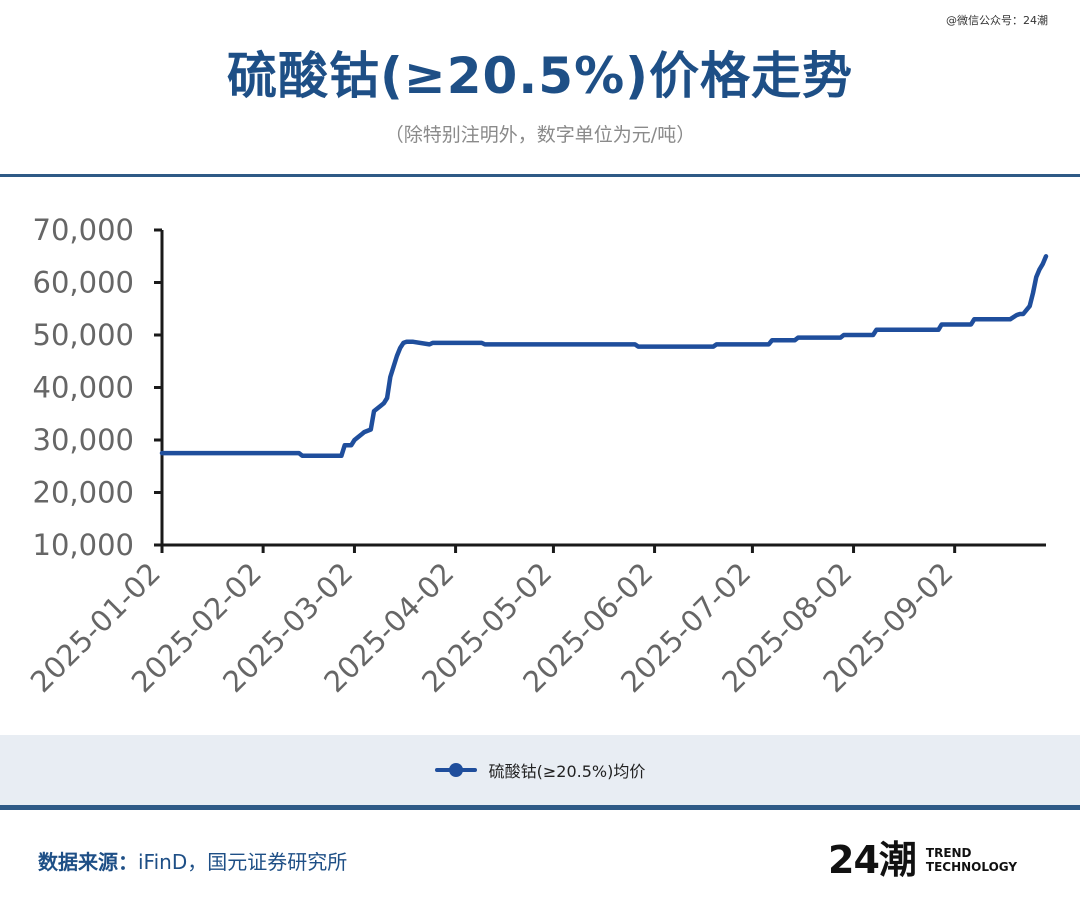  I want to click on chart-title: 硫酸钴(≥20.5%)价格走势, so click(540, 76).